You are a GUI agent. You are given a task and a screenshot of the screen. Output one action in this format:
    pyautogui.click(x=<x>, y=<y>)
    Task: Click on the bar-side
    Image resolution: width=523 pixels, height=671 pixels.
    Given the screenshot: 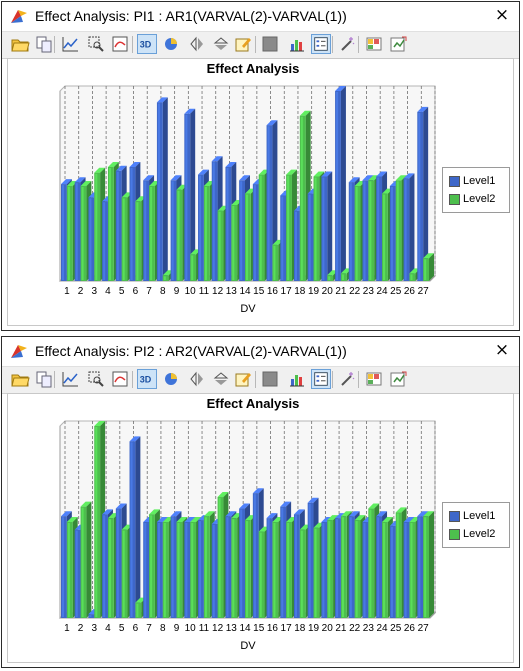 What is the action you would take?
    pyautogui.click(x=193, y=194)
    